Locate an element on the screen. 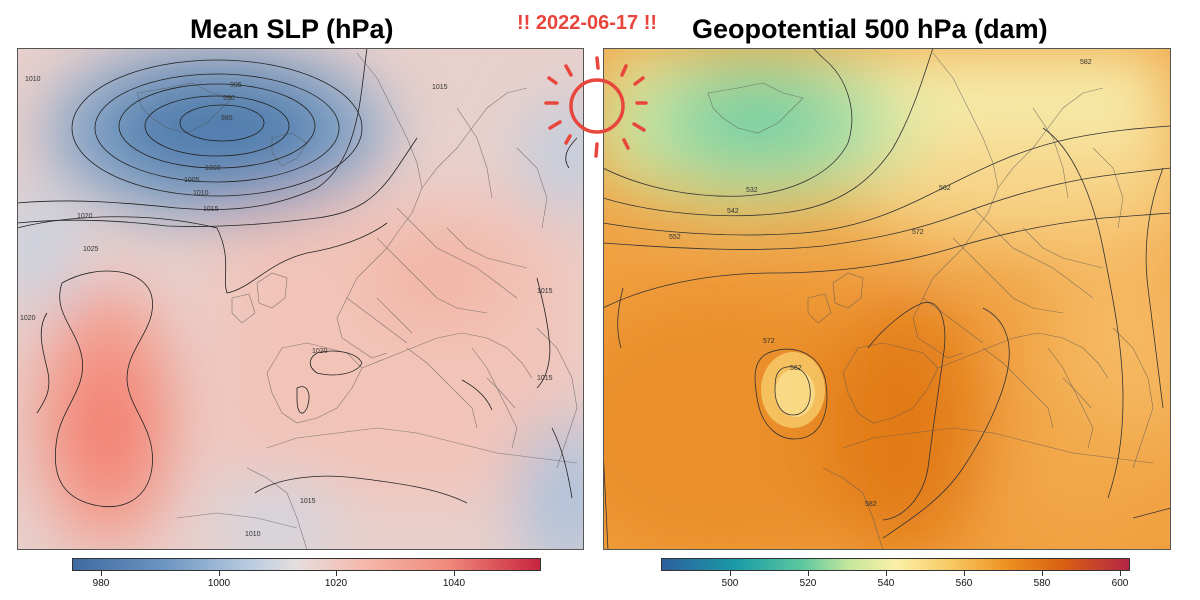 The width and height of the screenshot is (1200, 600). slp-label-1015-s: 1015 is located at coordinates (308, 501).